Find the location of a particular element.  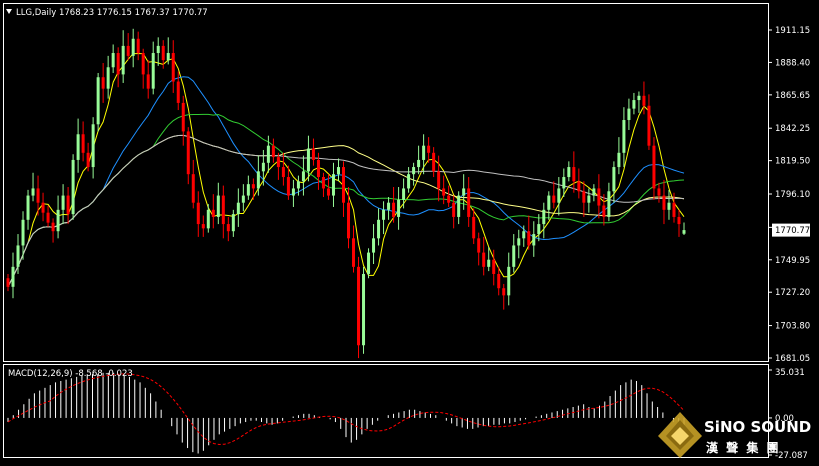

price-tick-label: 1842.25 is located at coordinates (792, 129).